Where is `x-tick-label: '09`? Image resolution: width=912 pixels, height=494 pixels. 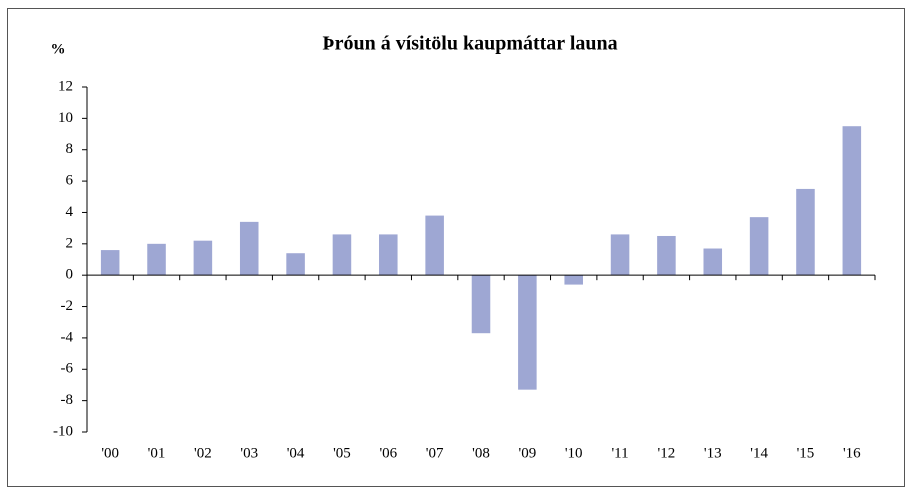
x-tick-label: '09 is located at coordinates (528, 453).